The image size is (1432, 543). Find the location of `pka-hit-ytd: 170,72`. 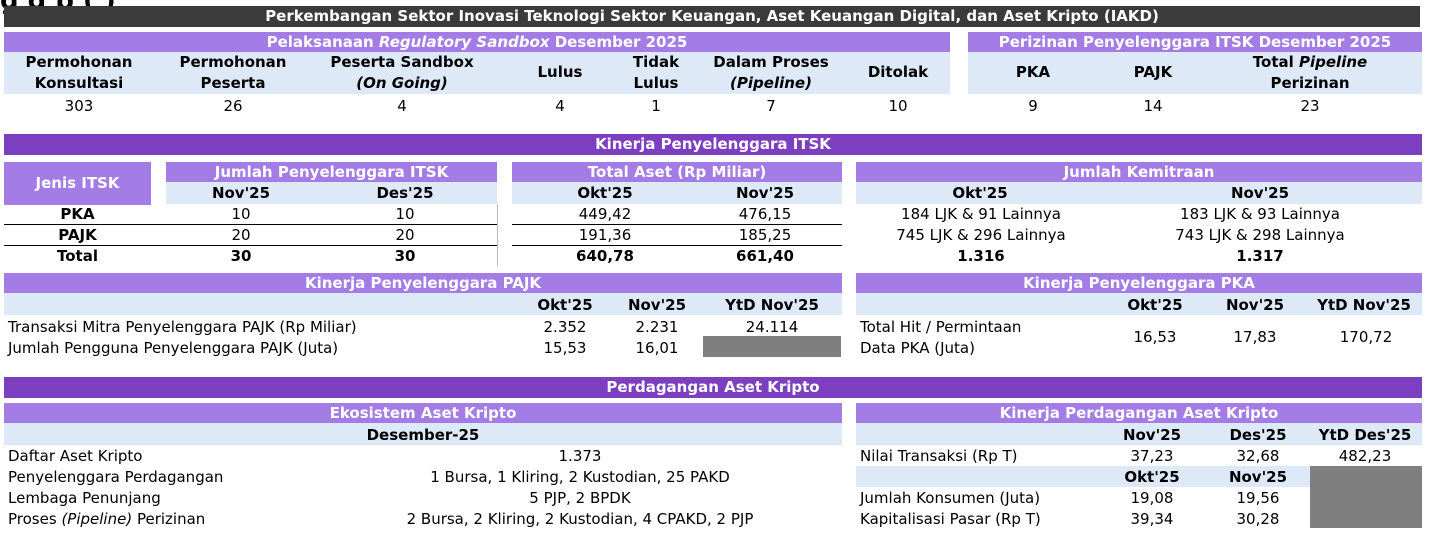

pka-hit-ytd: 170,72 is located at coordinates (1366, 337).